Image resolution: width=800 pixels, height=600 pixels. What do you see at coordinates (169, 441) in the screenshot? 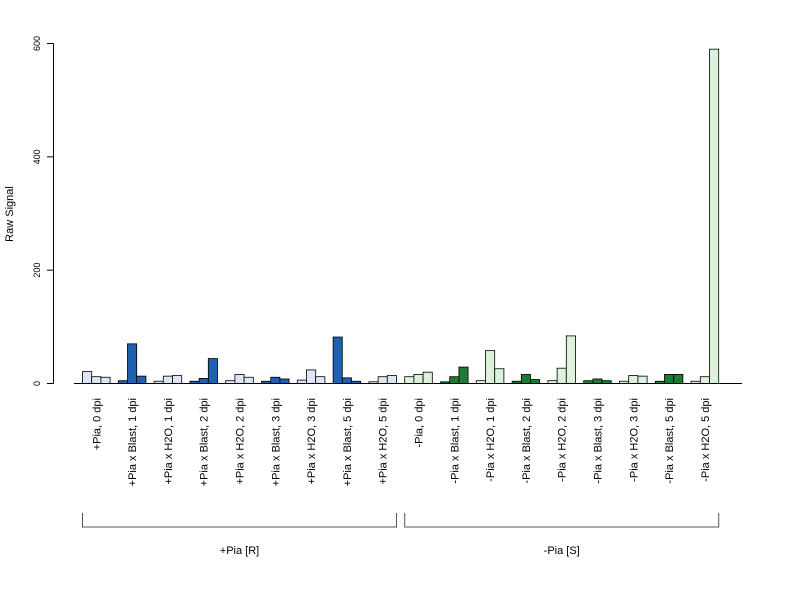
I see `x-tick-label: +Pia x H2O, 1 dpi` at bounding box center [169, 441].